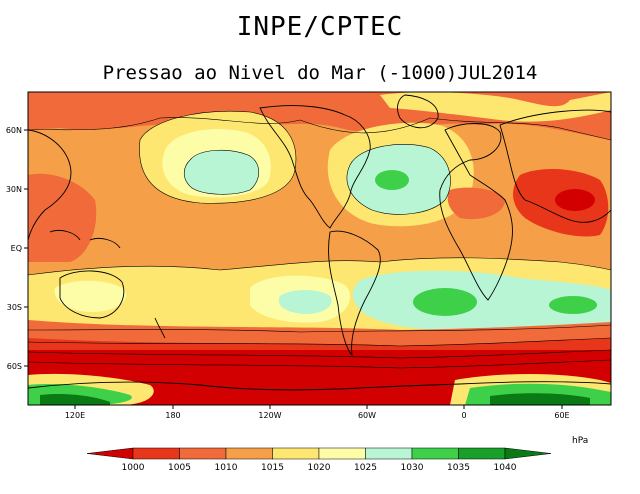 This screenshot has height=494, width=640. I want to click on isobar-south-1015b, so click(319, 328).